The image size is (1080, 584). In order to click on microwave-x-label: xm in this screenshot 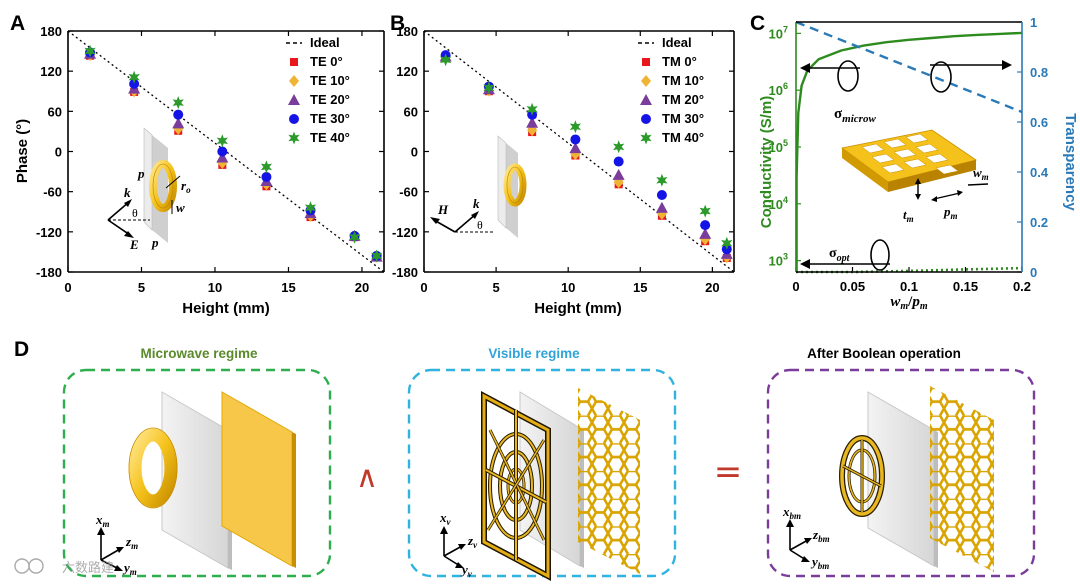, I will do `click(102, 520)`.